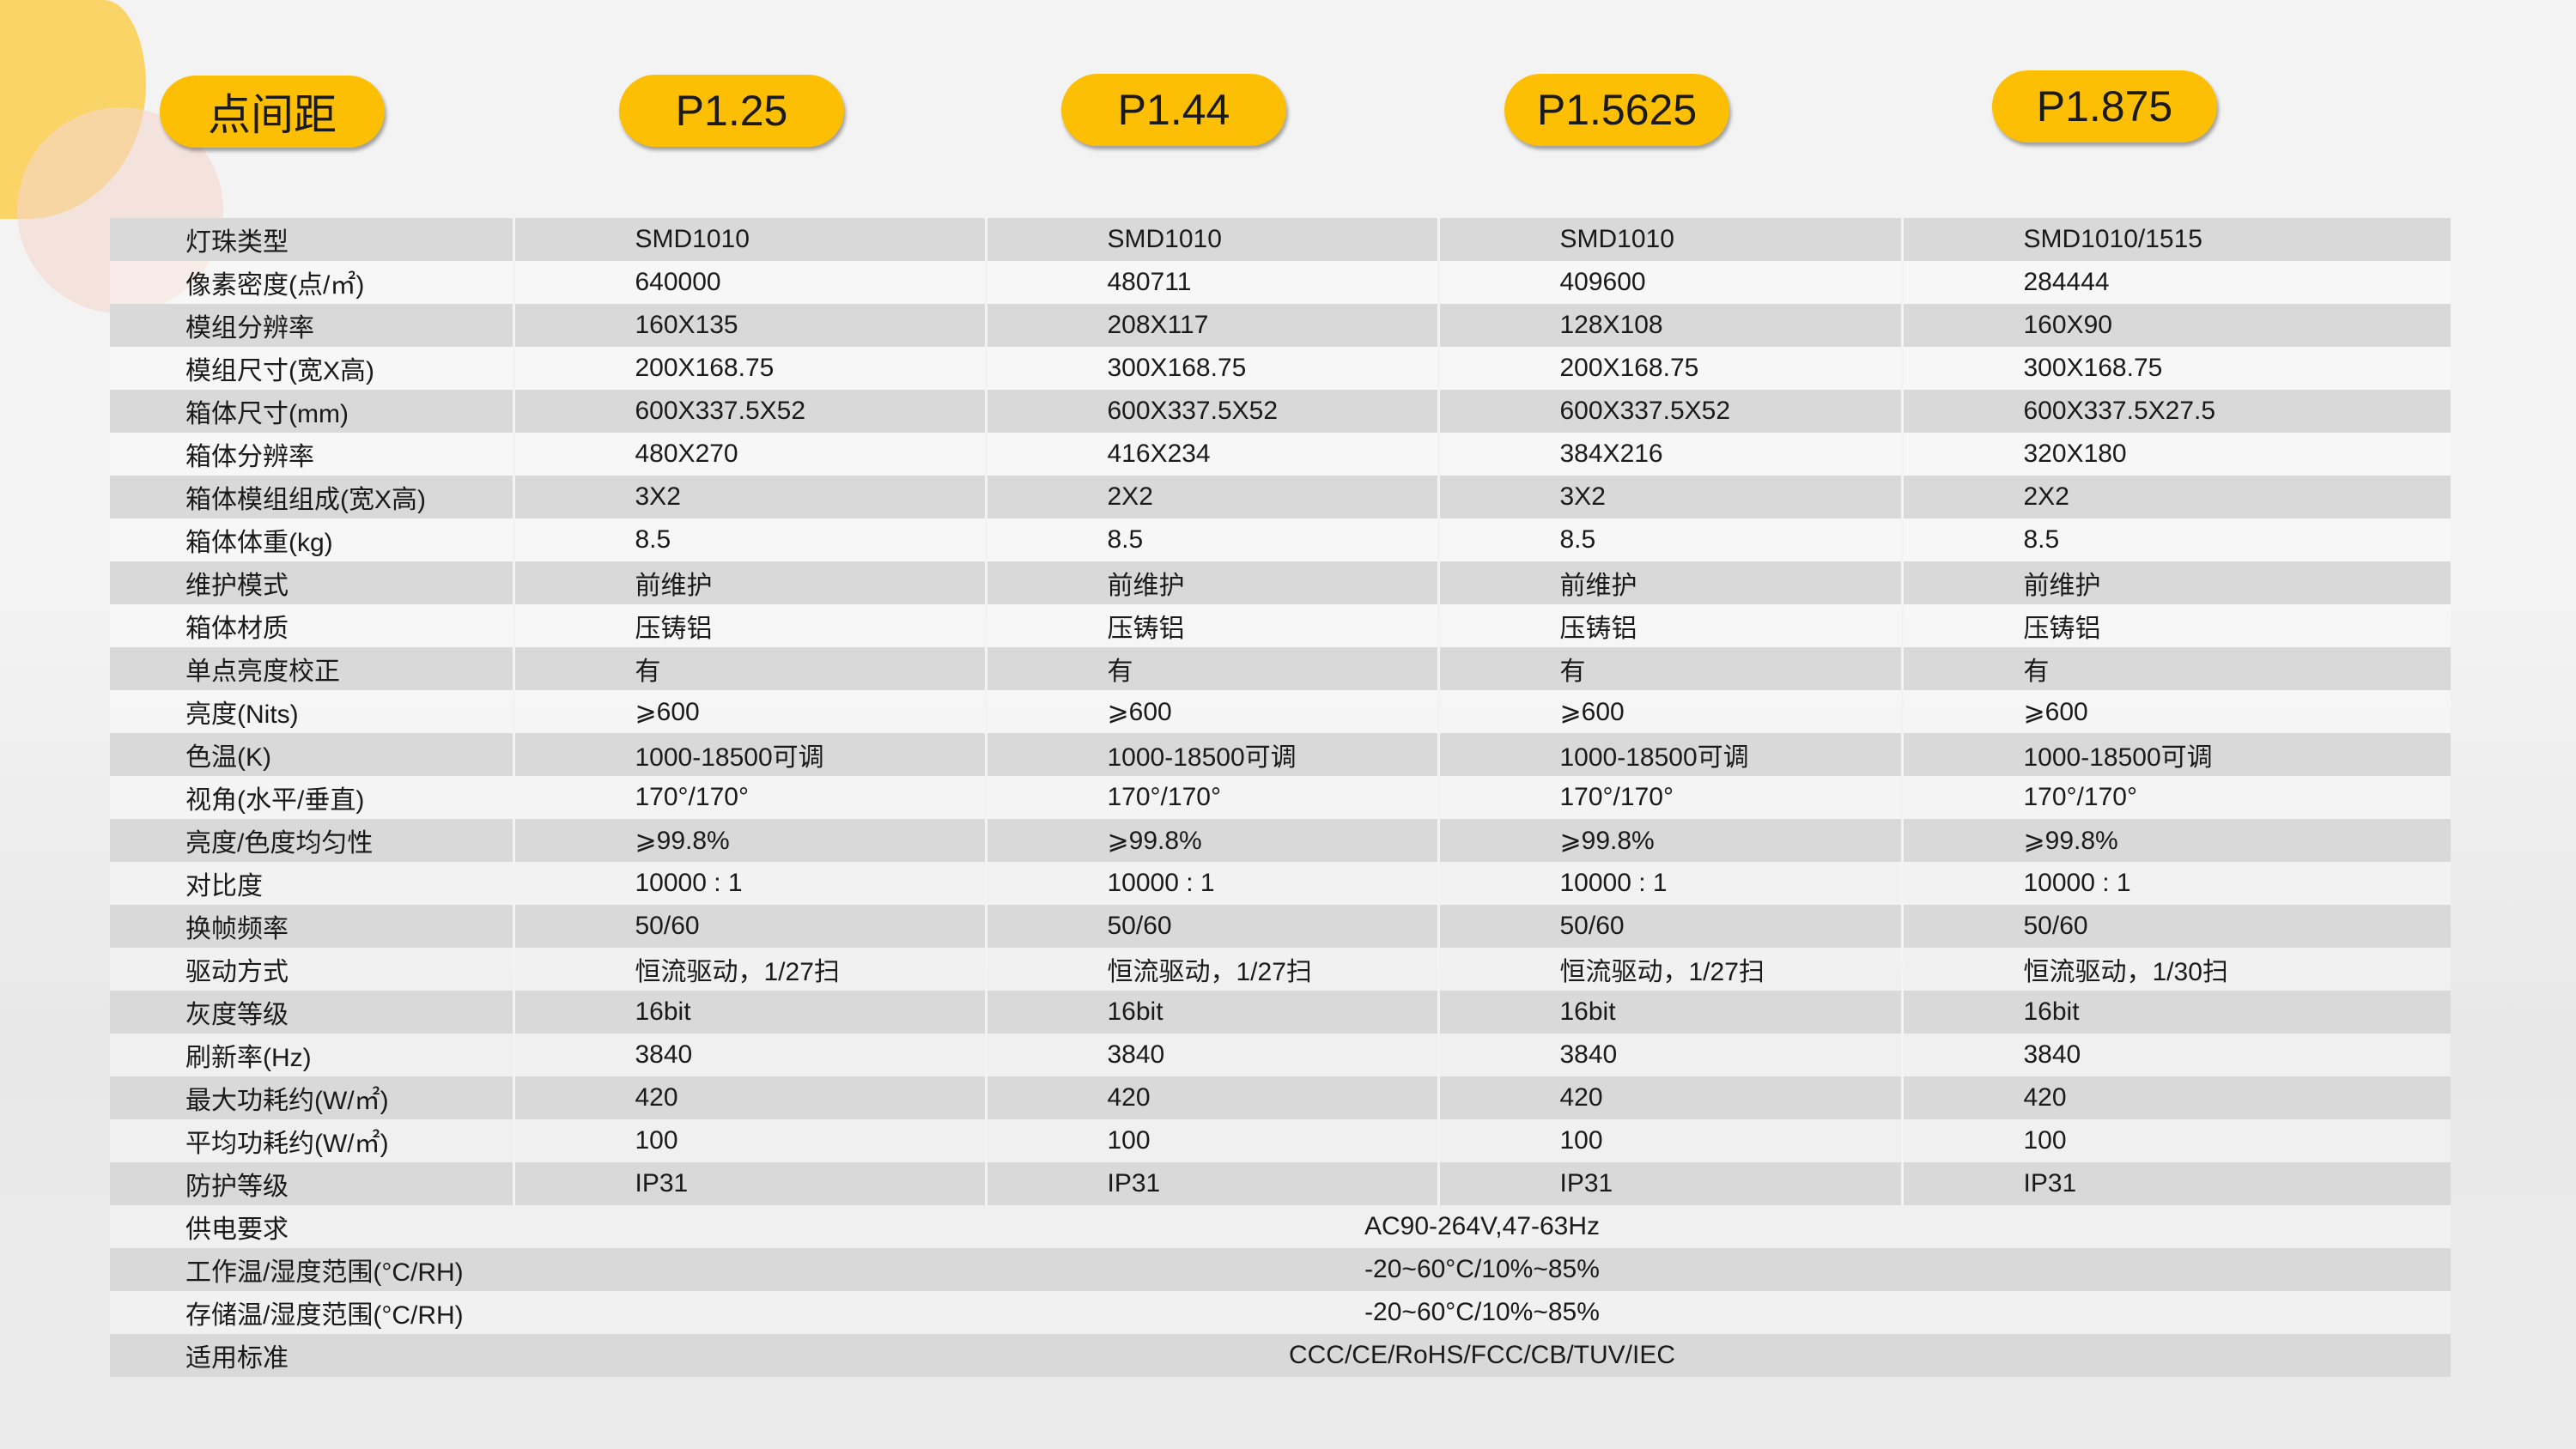 Image resolution: width=2576 pixels, height=1449 pixels. I want to click on spec-row: 最大功耗约(W/㎡) 420 420 420 420, so click(1280, 1097).